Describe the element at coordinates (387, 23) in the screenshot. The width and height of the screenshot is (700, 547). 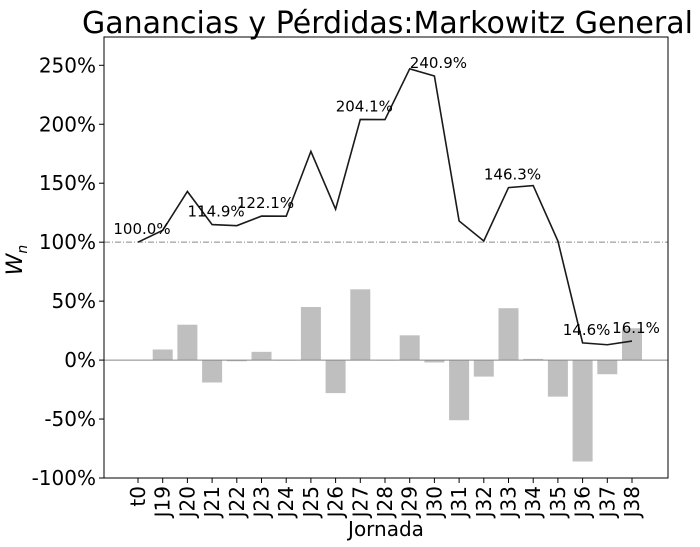
I see `chart-title: Ganancias y Pérdidas:Markowitz General` at that location.